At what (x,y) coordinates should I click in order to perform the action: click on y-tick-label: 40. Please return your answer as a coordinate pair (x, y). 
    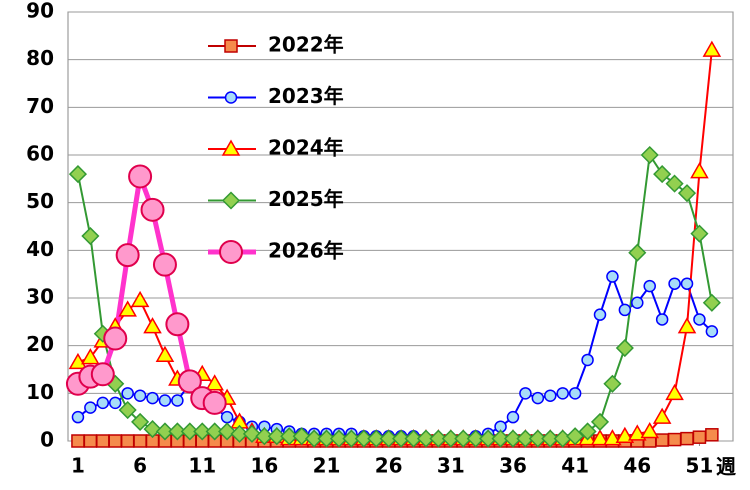
    Looking at the image, I should click on (40, 249).